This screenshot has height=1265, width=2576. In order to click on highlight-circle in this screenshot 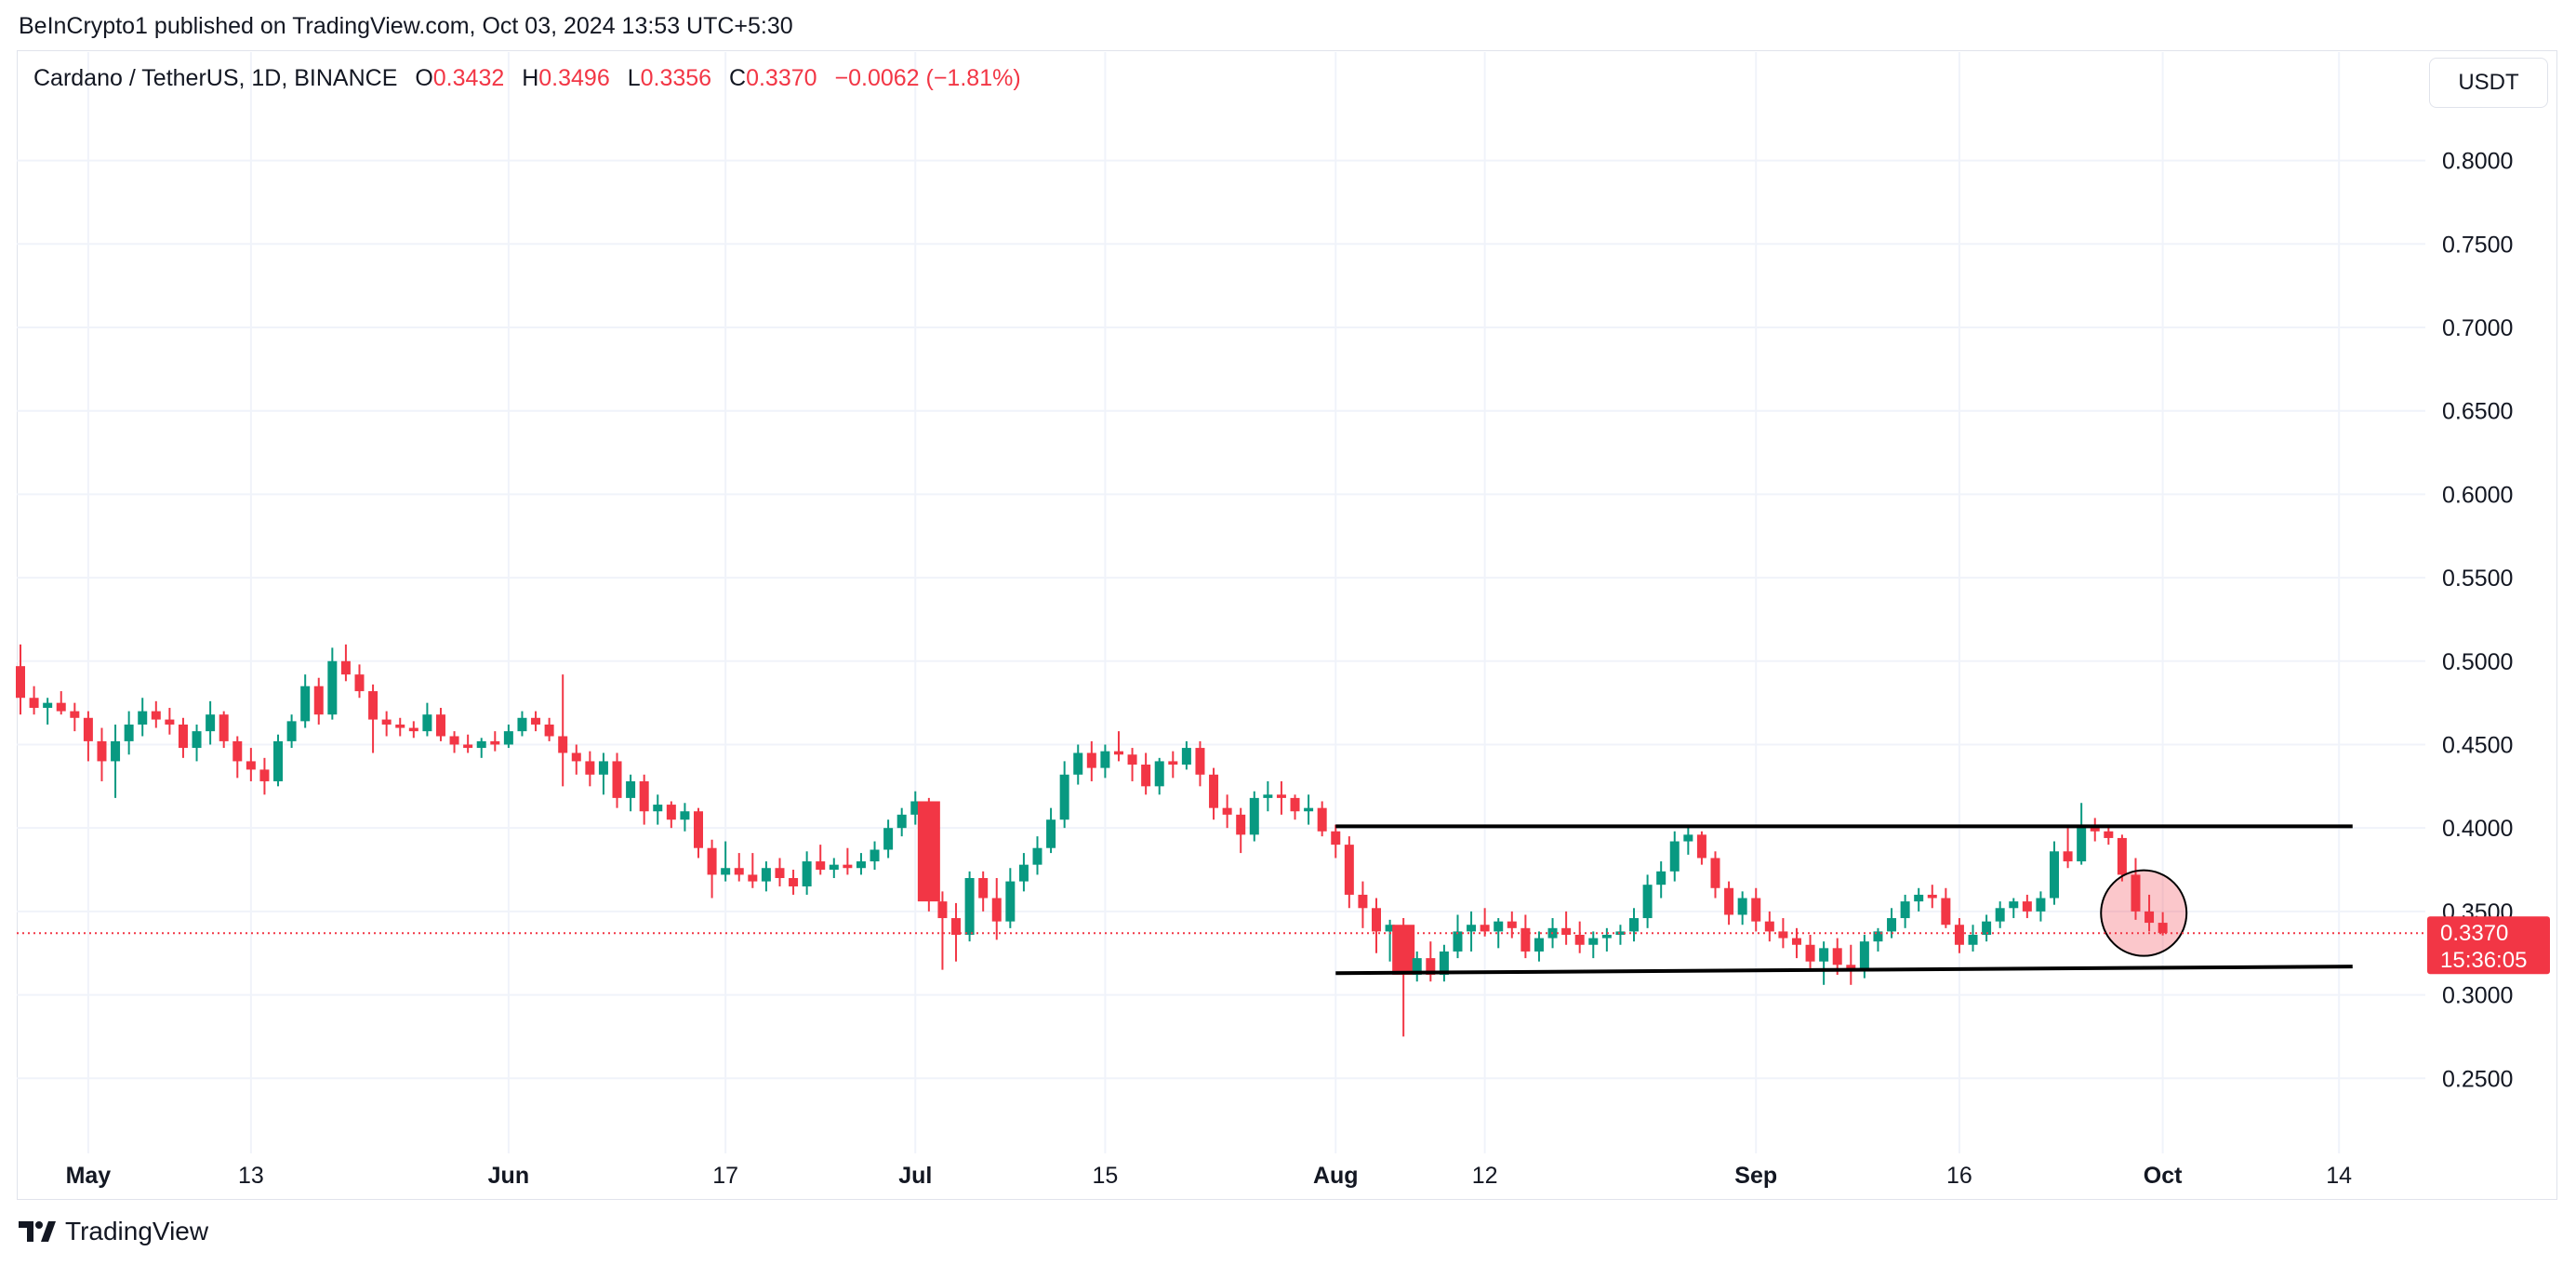, I will do `click(2144, 913)`.